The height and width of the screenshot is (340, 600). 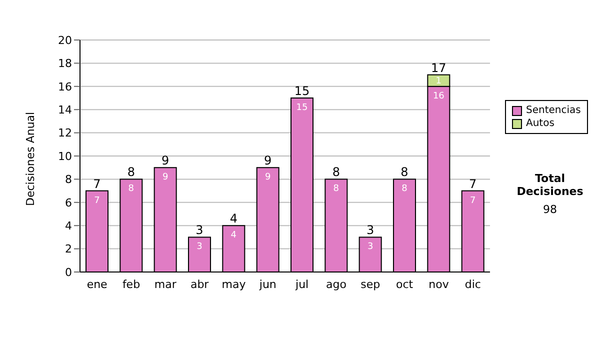 What do you see at coordinates (370, 284) in the screenshot?
I see `x-tick-label: sep` at bounding box center [370, 284].